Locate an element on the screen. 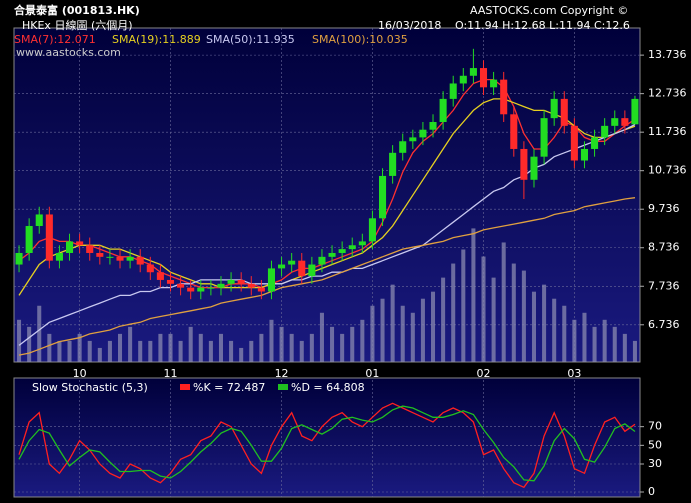 The image size is (691, 503). y-tick-label: 7.736 is located at coordinates (664, 285).